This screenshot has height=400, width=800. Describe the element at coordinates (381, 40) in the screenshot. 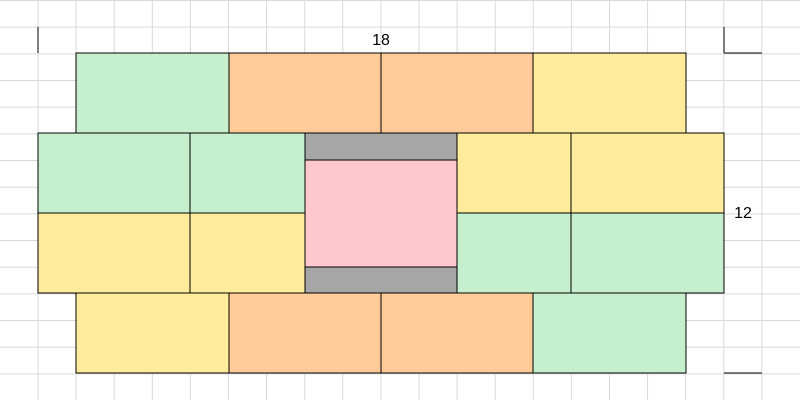

I see `width-label: 18` at that location.